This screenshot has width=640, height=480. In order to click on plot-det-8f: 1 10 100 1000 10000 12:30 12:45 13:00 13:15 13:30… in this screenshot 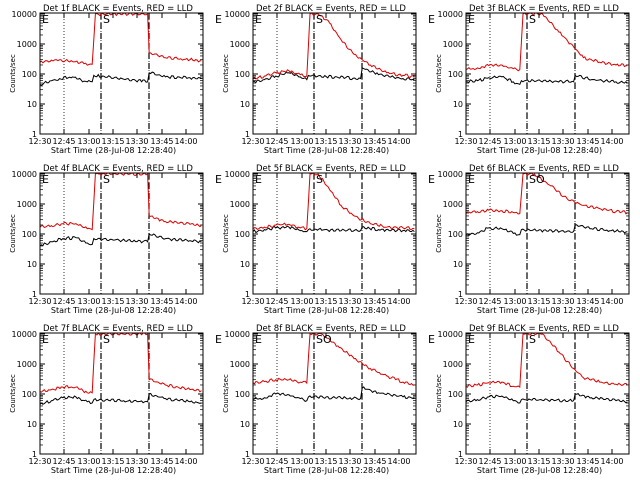, I will do `click(328, 399)`.